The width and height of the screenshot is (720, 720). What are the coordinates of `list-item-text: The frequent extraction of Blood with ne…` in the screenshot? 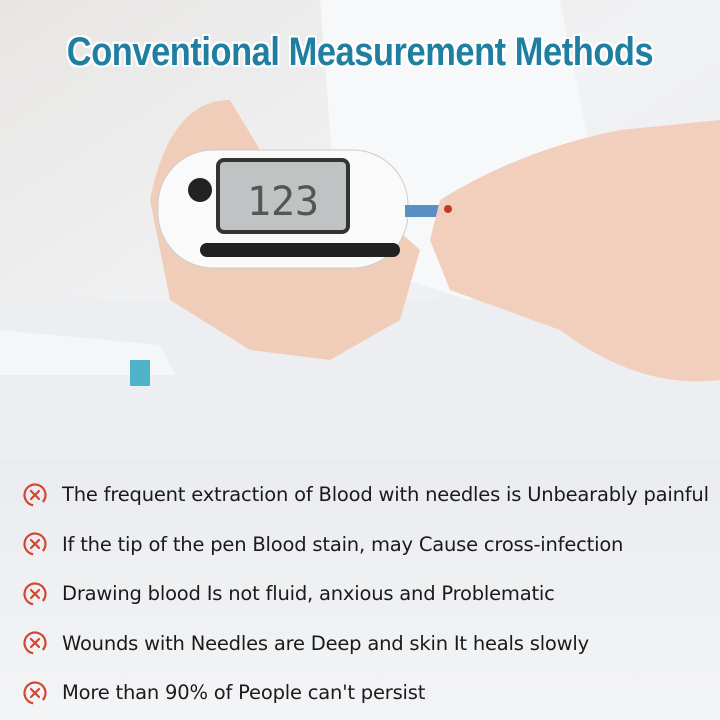 It's located at (385, 495).